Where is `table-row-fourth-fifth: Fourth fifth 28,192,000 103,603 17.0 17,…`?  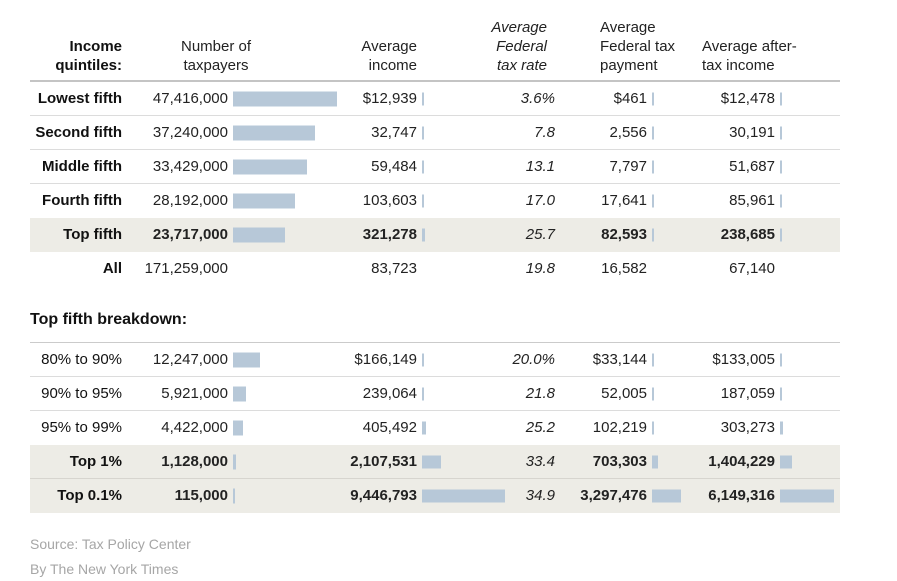 table-row-fourth-fifth: Fourth fifth 28,192,000 103,603 17.0 17,… is located at coordinates (435, 201).